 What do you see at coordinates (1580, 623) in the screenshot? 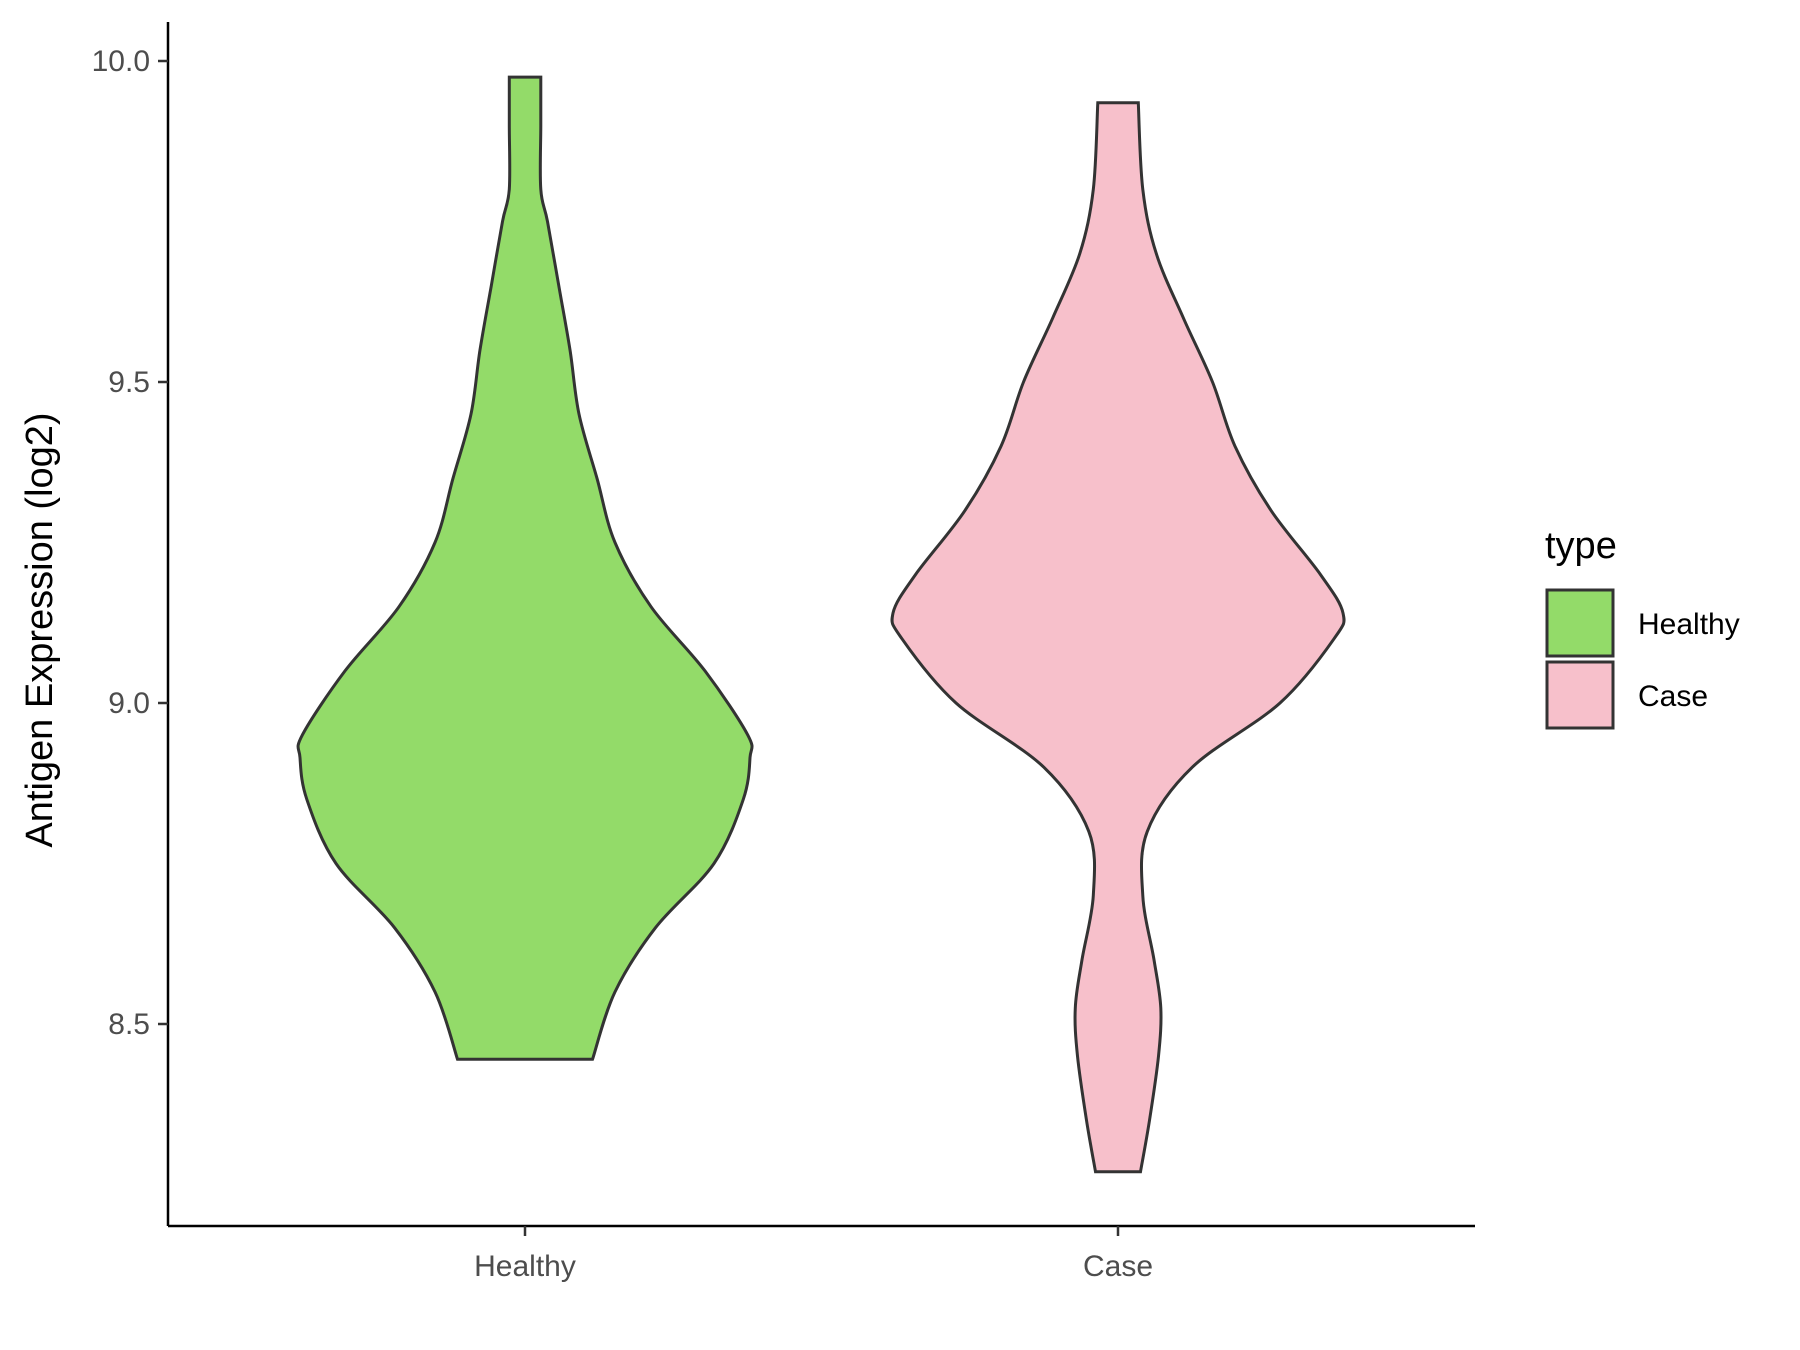
I see `legend-key-healthy` at bounding box center [1580, 623].